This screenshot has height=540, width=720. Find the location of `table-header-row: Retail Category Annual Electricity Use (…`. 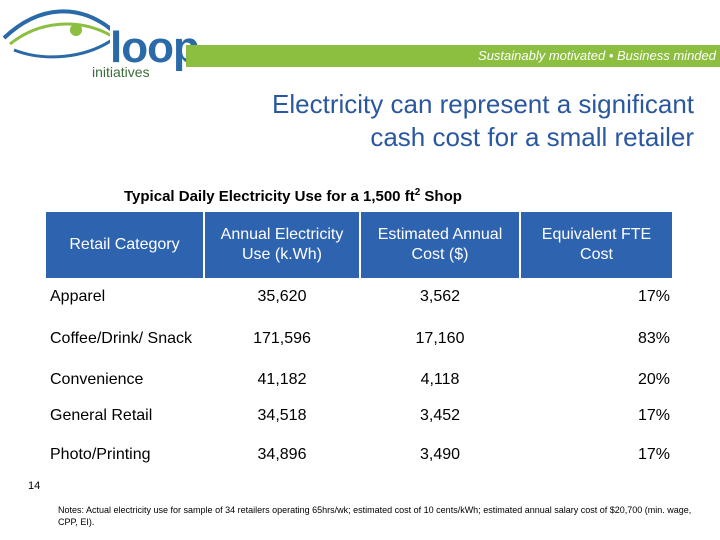

table-header-row: Retail Category Annual Electricity Use (… is located at coordinates (359, 245).